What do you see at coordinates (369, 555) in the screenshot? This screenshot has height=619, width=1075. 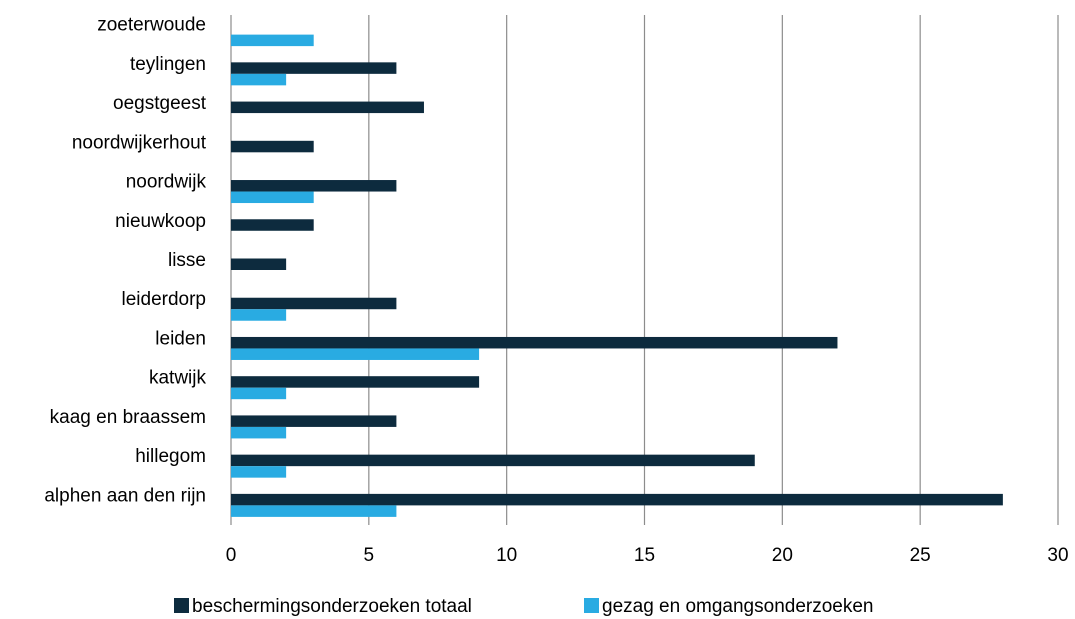 I see `x-tick-label: 5` at bounding box center [369, 555].